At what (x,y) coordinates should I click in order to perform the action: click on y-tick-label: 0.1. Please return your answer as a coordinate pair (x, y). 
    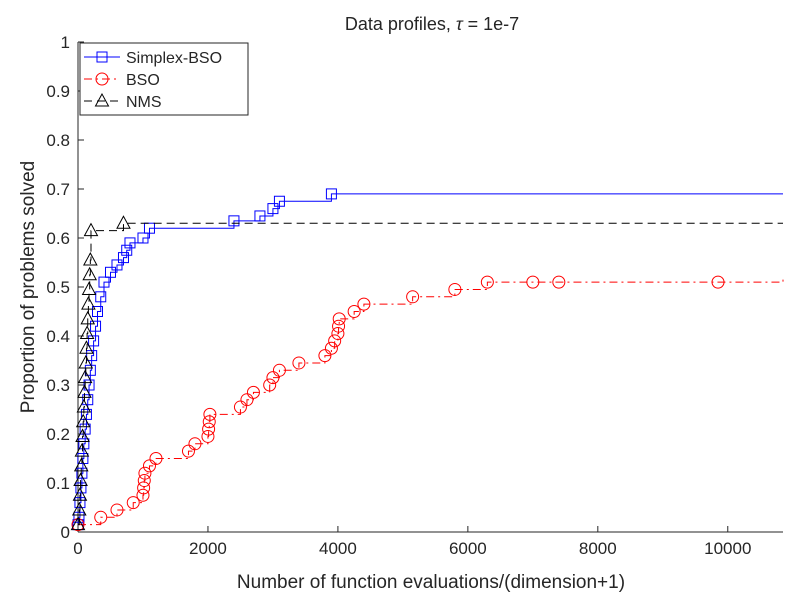
    Looking at the image, I should click on (58, 483).